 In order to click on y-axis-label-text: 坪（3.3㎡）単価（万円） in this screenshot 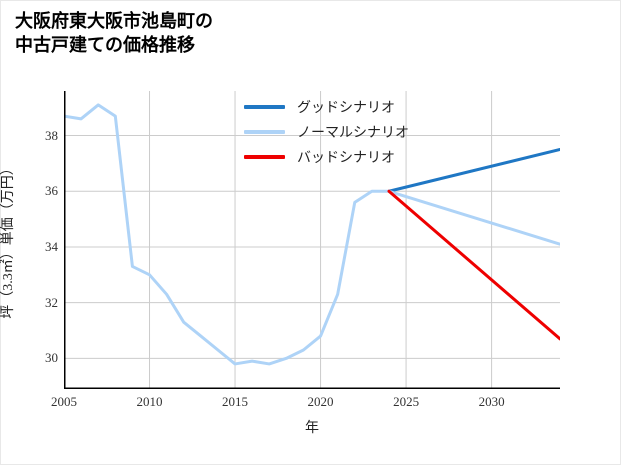, I will do `click(8, 240)`.